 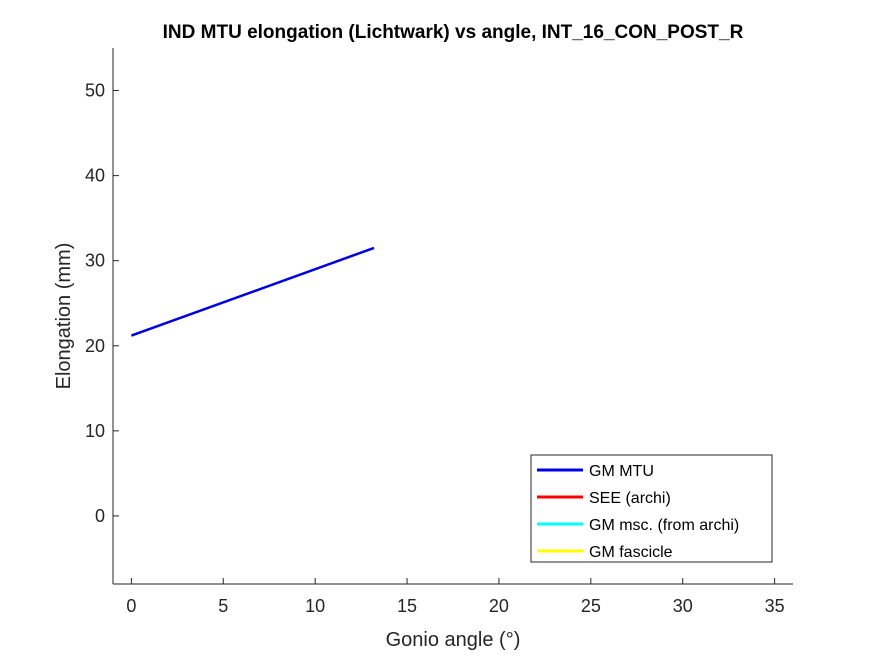 What do you see at coordinates (453, 640) in the screenshot?
I see `x-axis-label: Gonio angle (°)` at bounding box center [453, 640].